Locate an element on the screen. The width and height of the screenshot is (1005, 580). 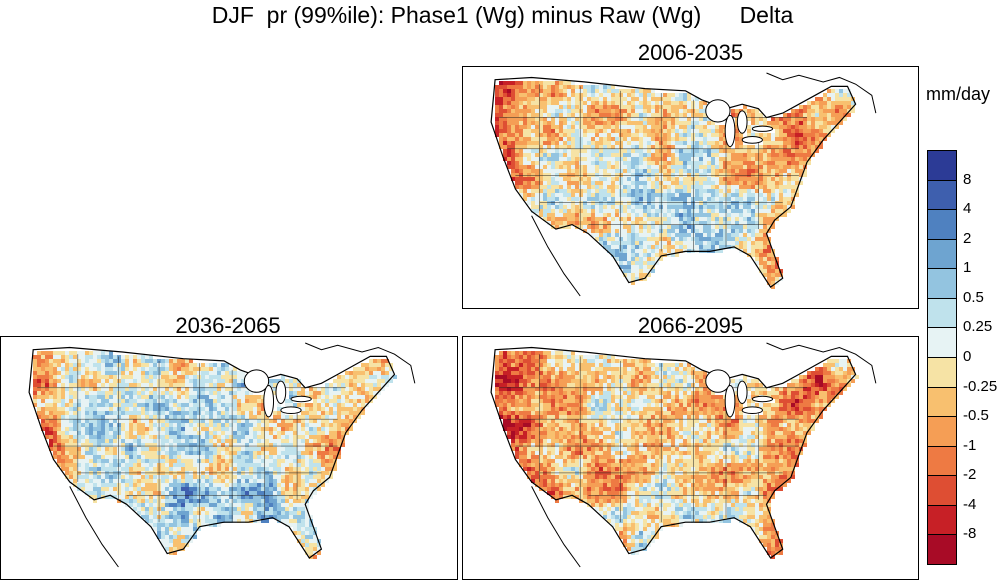
panel-title-2066-2095: 2066-2095 is located at coordinates (690, 325).